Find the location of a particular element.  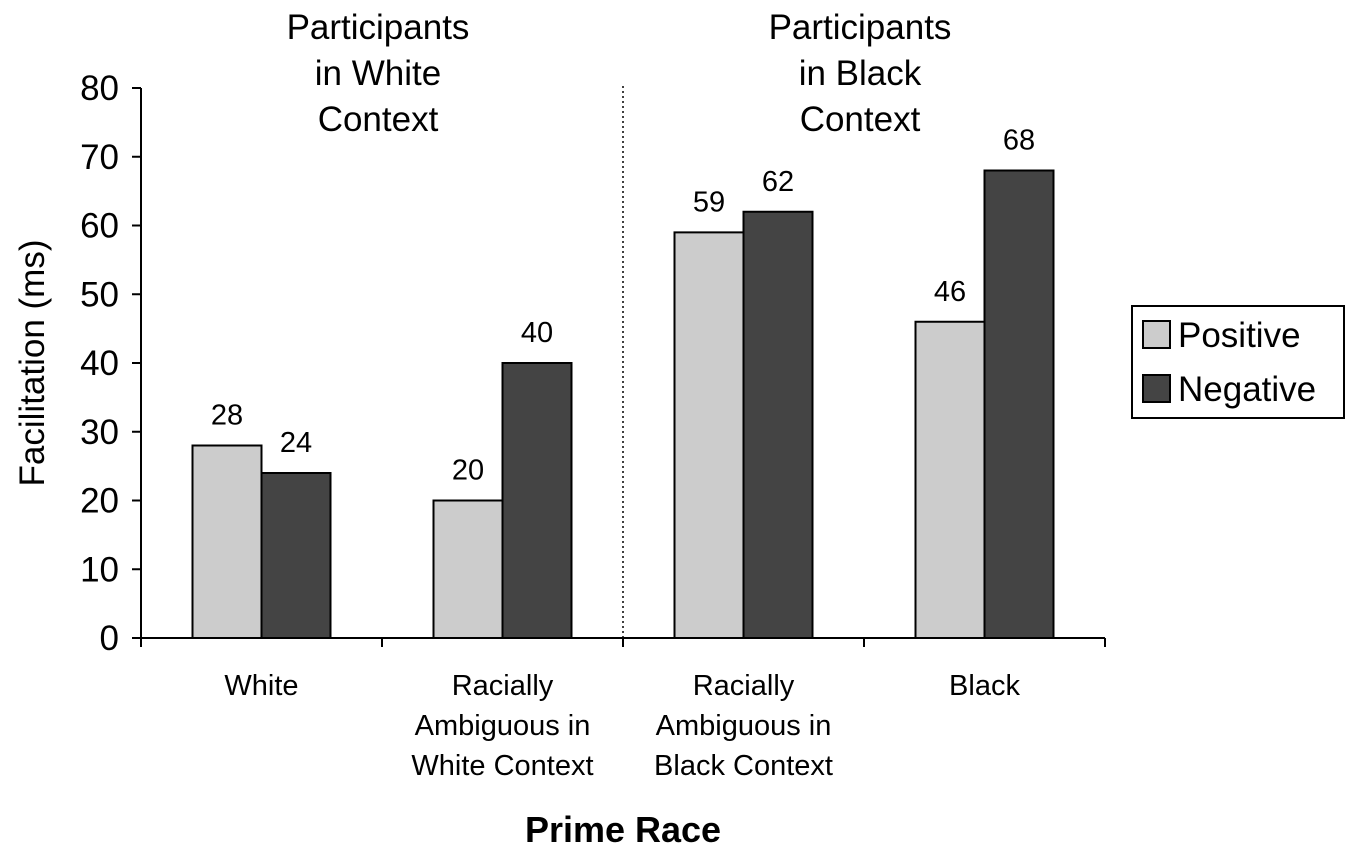

legend-swatch-negative is located at coordinates (1156, 388).